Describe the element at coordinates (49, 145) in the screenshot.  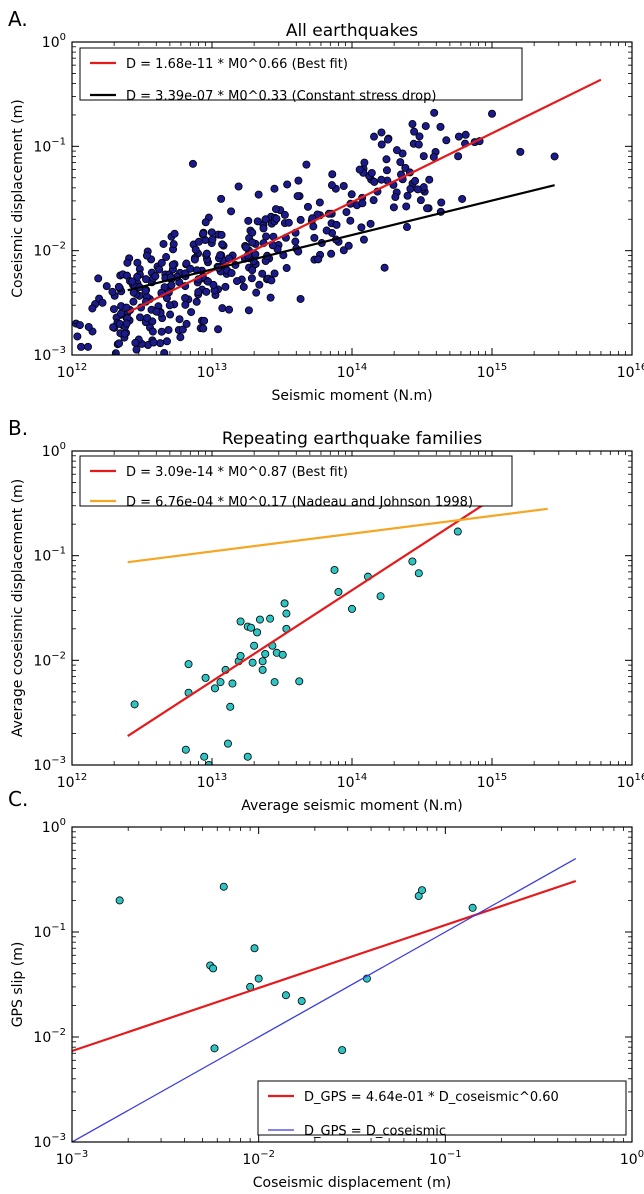
I see `y-tick-label: 10⁻¹` at that location.